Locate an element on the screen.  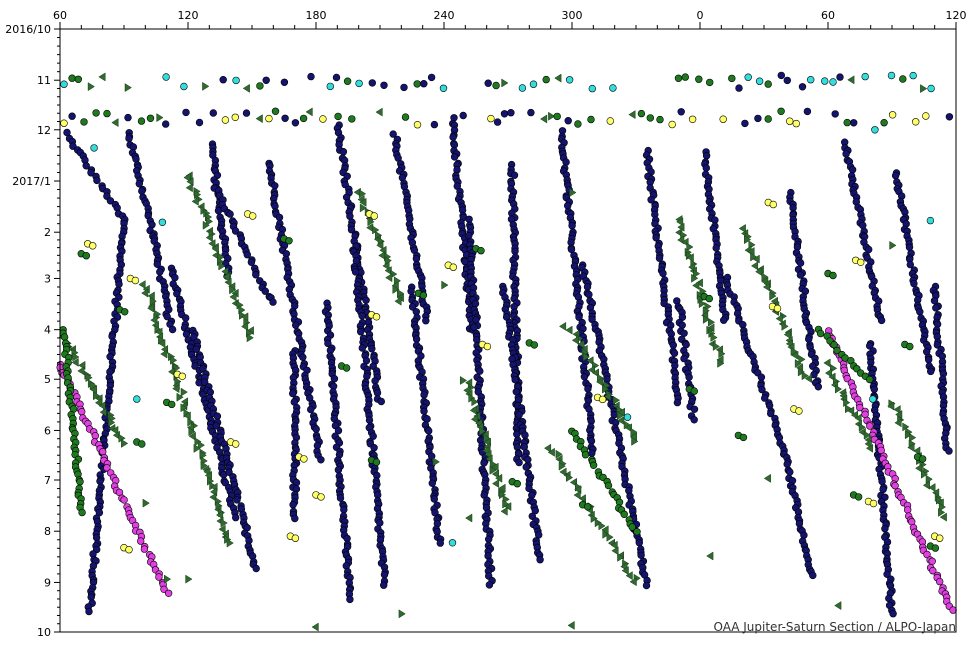
y-tick-label: 12 is located at coordinates (44, 130).